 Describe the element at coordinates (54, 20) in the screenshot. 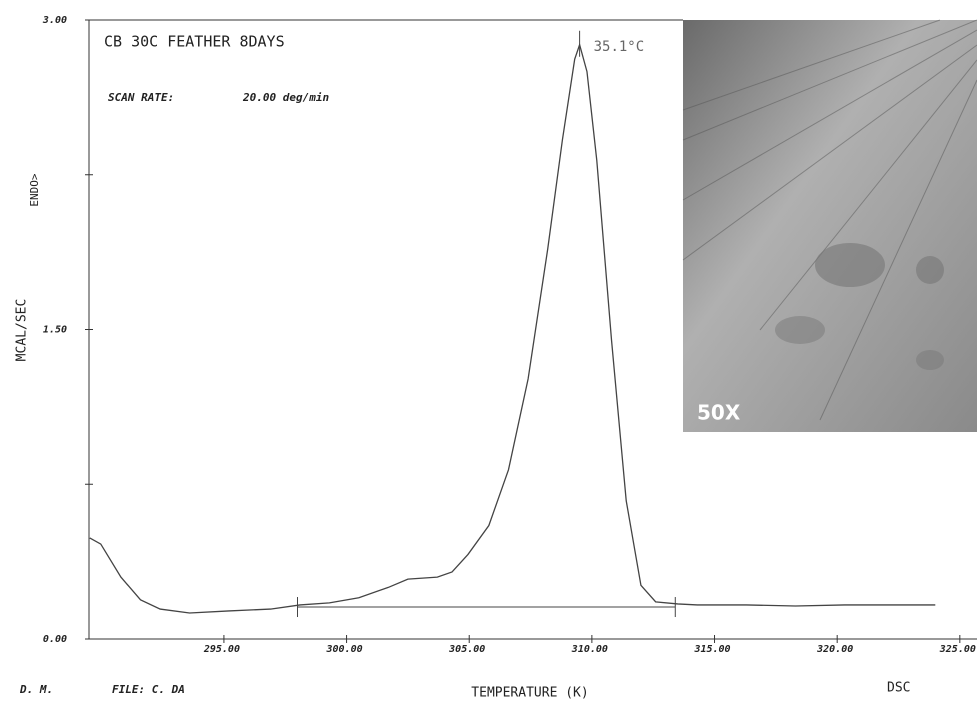

I see `y-tick-label: 3.00` at that location.